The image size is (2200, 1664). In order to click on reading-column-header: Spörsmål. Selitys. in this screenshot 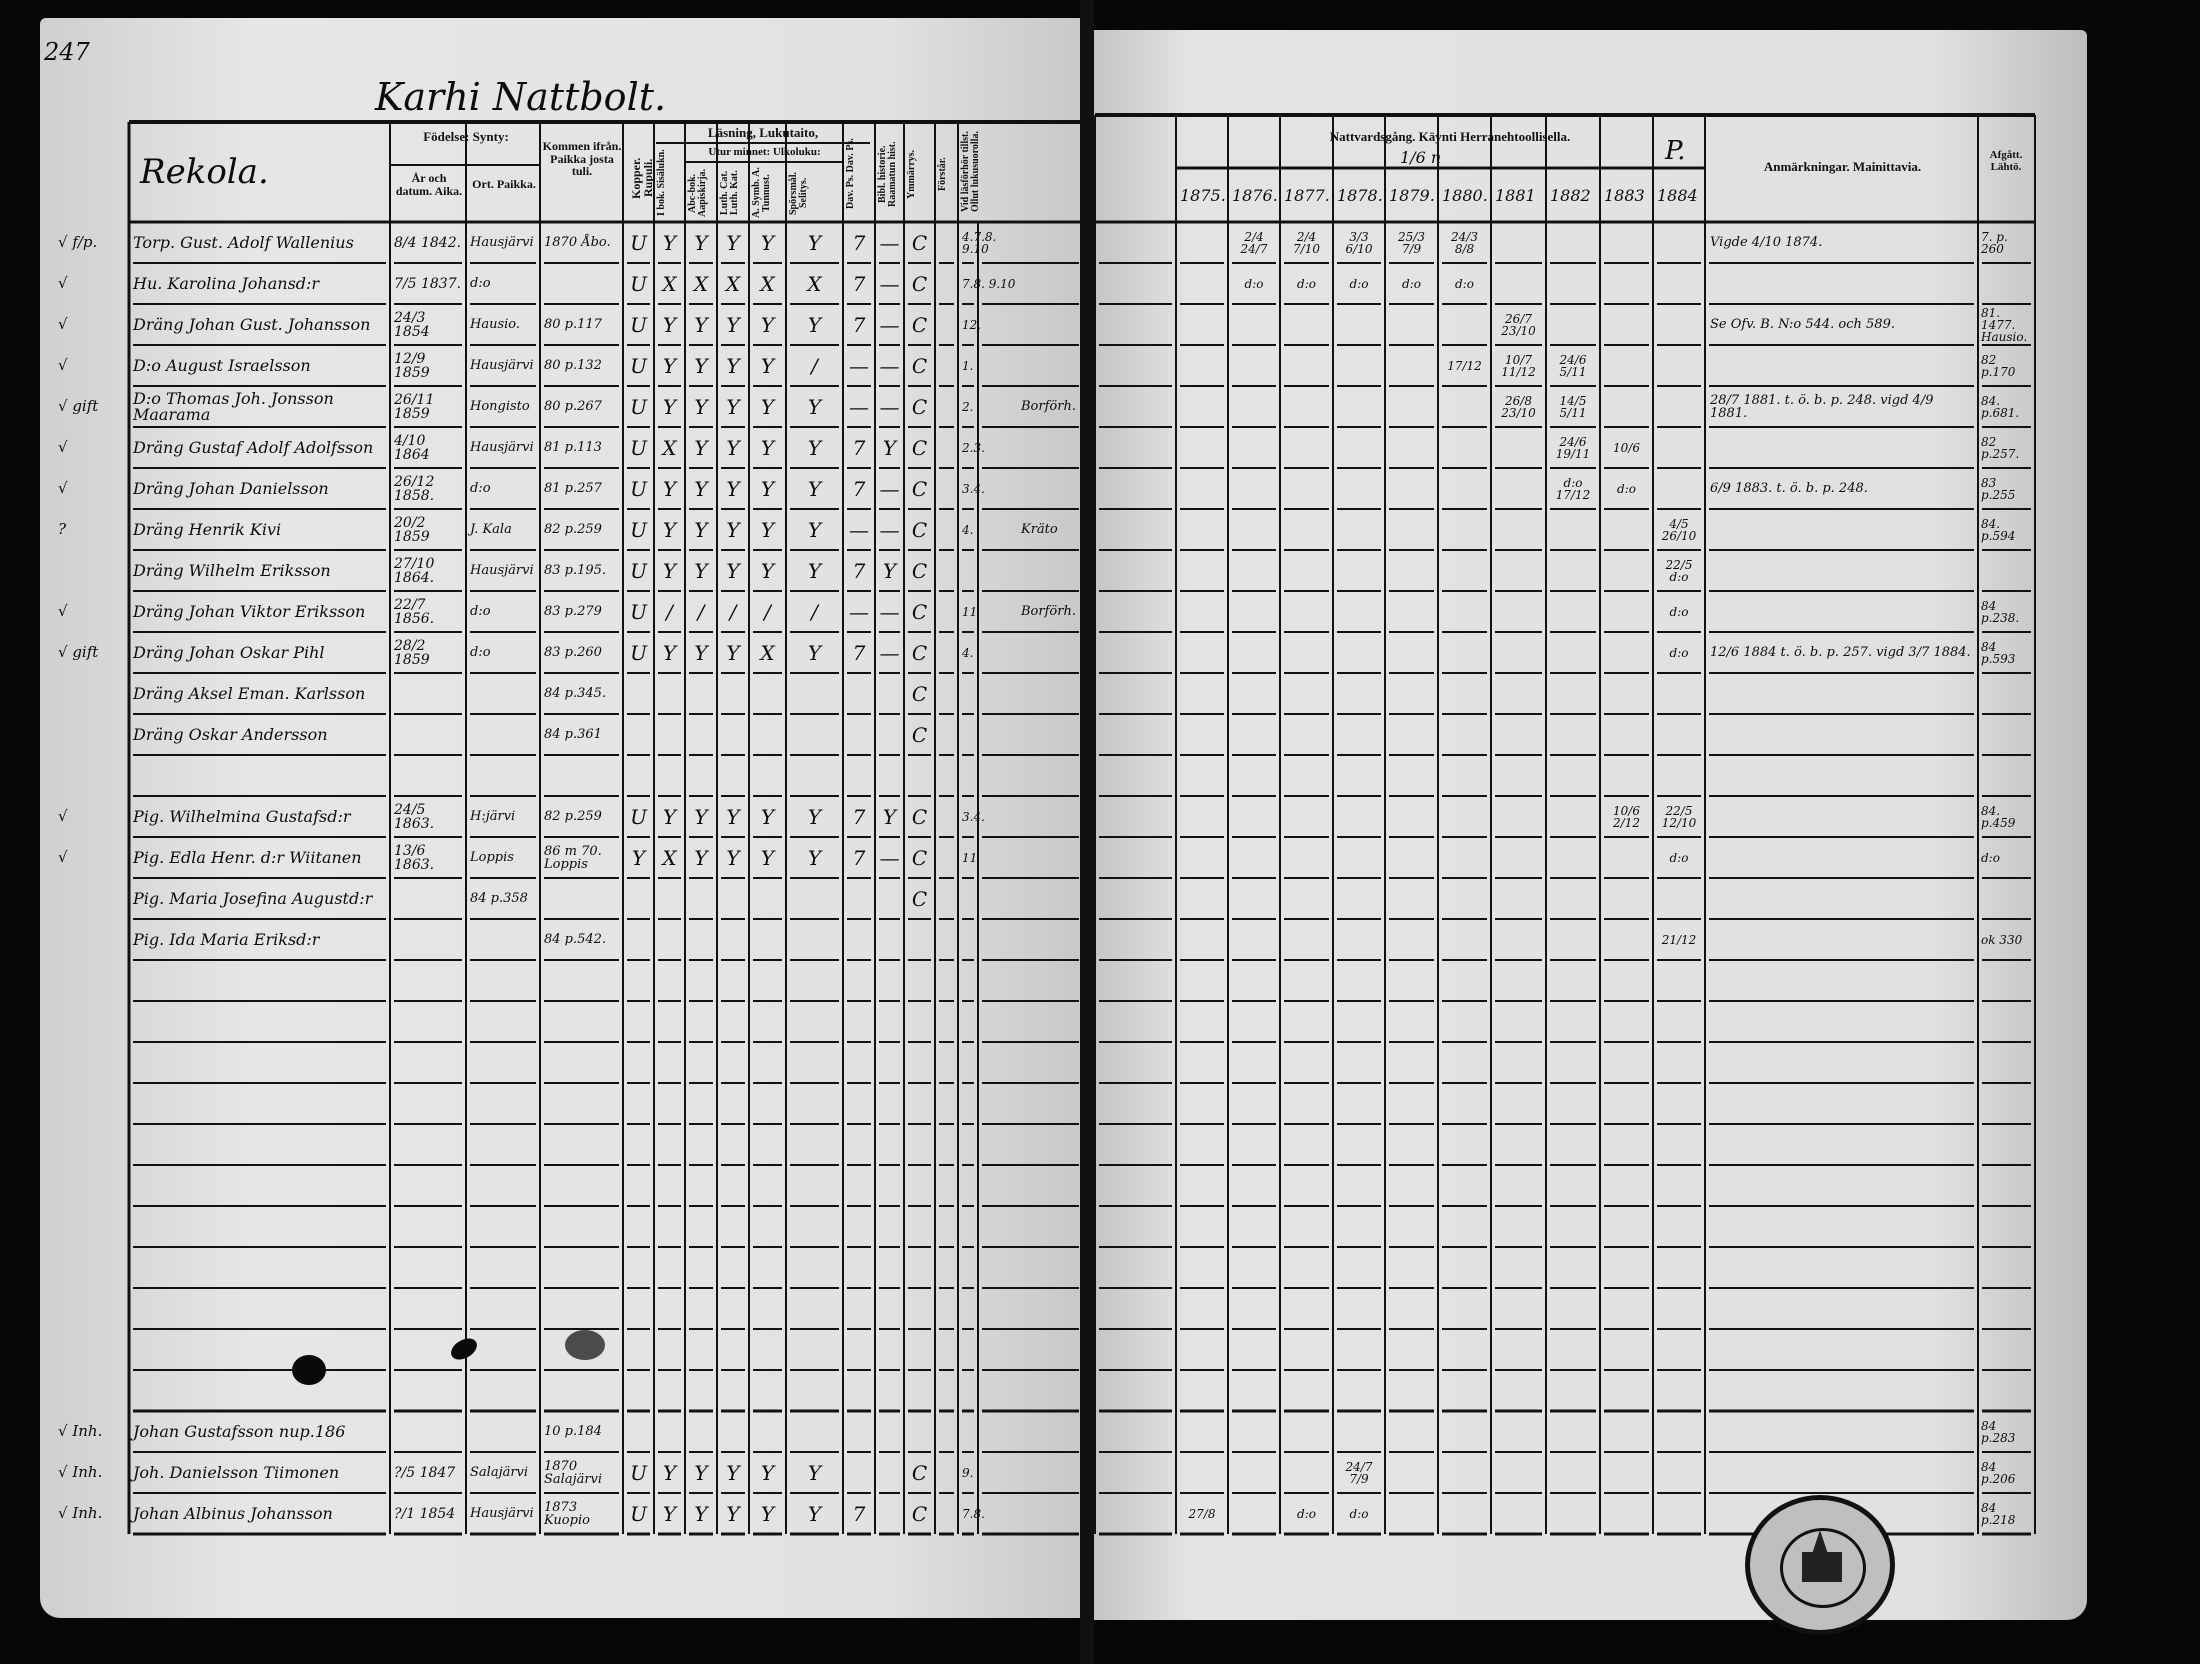, I will do `click(798, 193)`.